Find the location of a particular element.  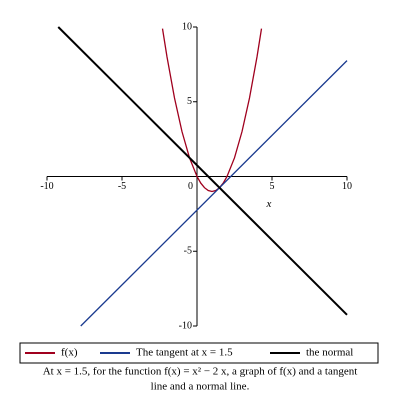

x-axis-label: x is located at coordinates (269, 204).